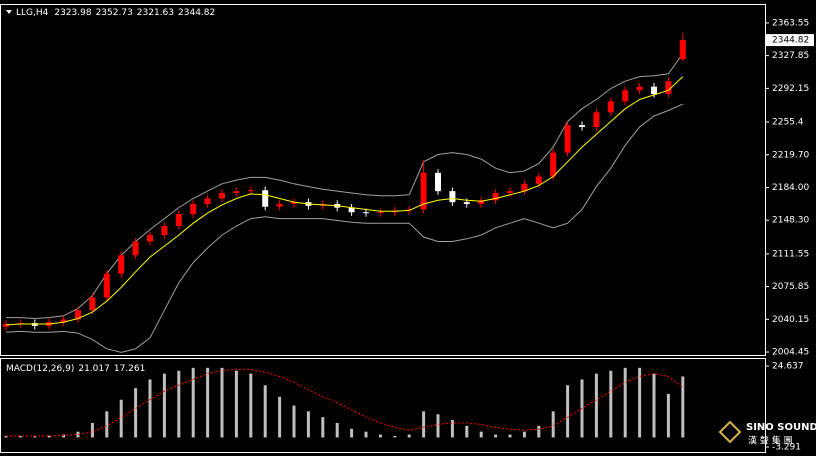  Describe the element at coordinates (345, 402) in the screenshot. I see `signal-line` at that location.